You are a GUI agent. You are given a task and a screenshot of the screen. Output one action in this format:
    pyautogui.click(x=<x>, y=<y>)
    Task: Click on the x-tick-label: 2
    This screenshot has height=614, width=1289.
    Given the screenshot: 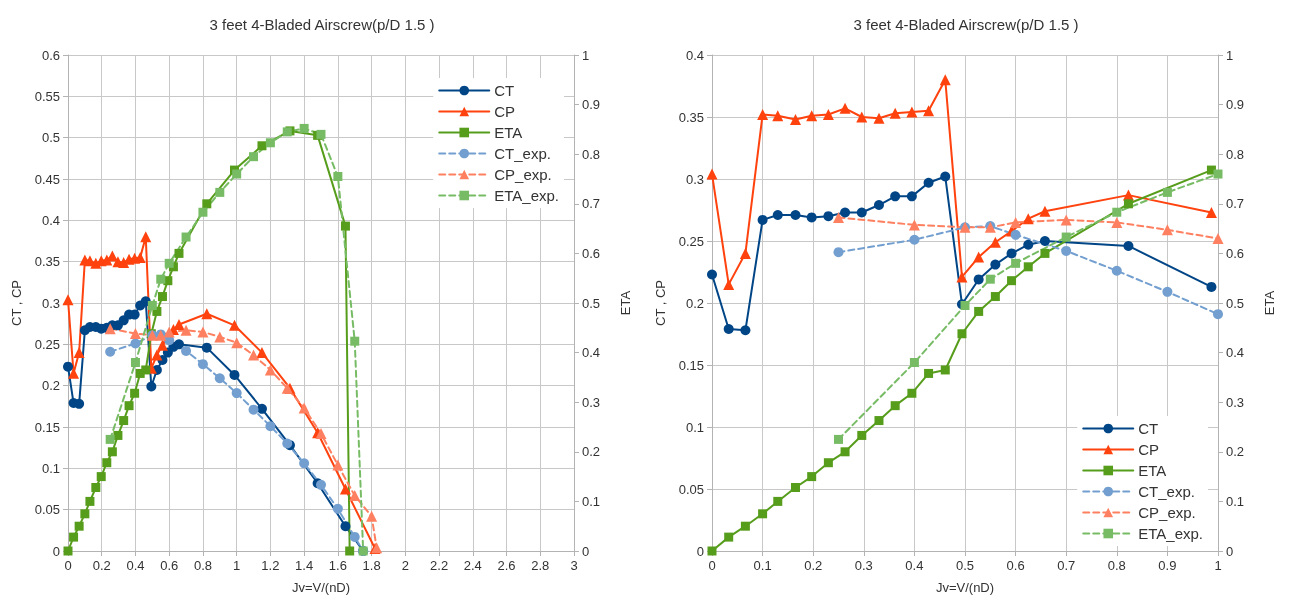 What is the action you would take?
    pyautogui.click(x=405, y=565)
    